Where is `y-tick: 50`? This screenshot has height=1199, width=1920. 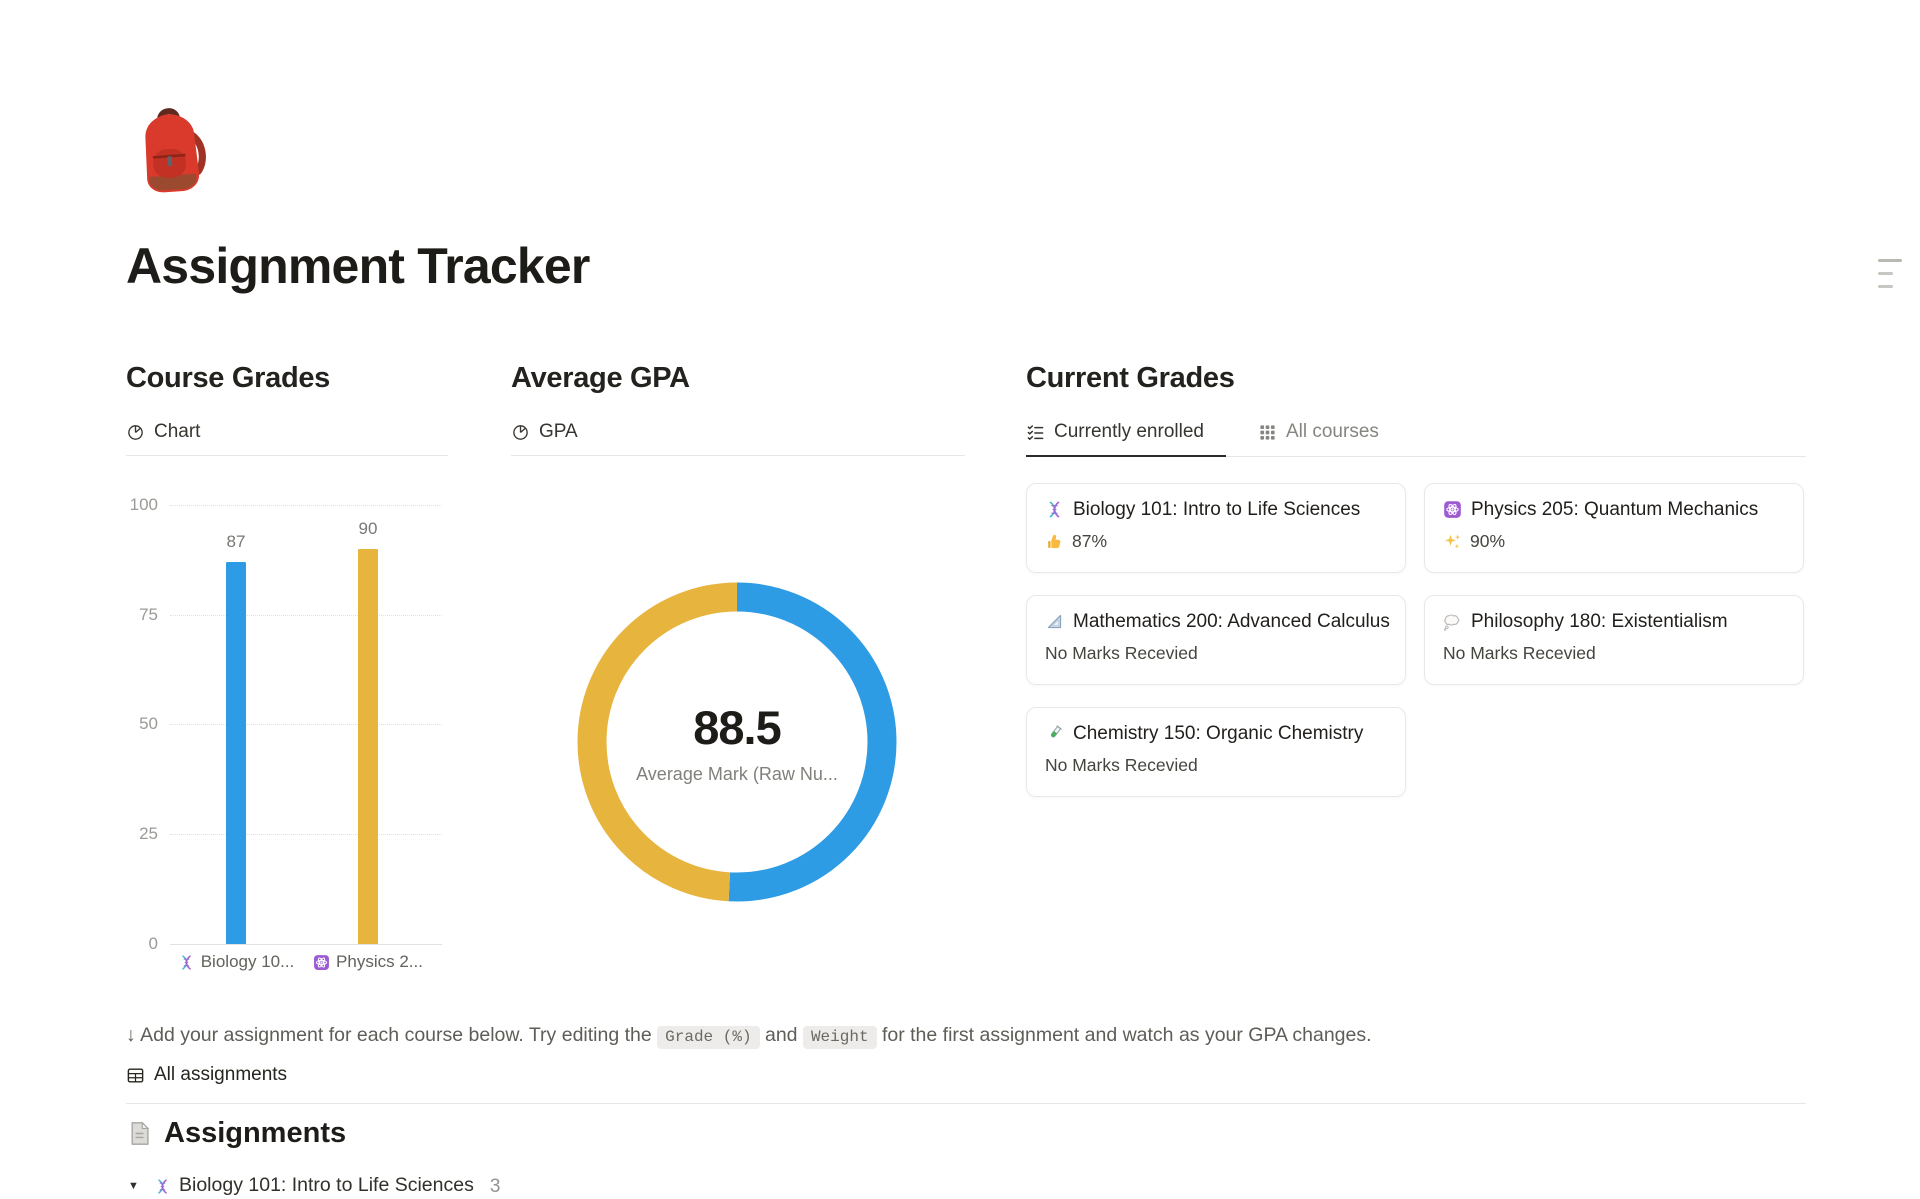
y-tick: 50 is located at coordinates (148, 723).